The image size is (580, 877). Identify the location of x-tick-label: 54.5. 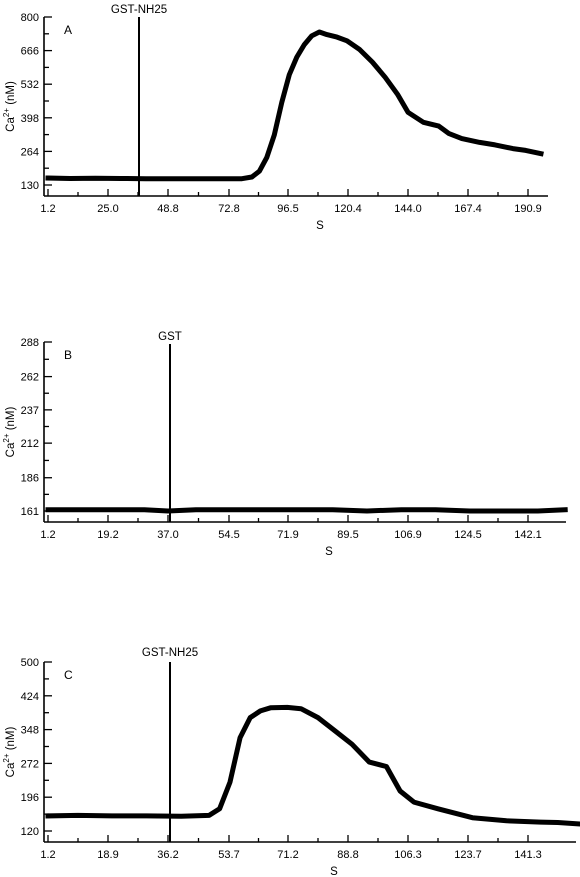
(228, 535).